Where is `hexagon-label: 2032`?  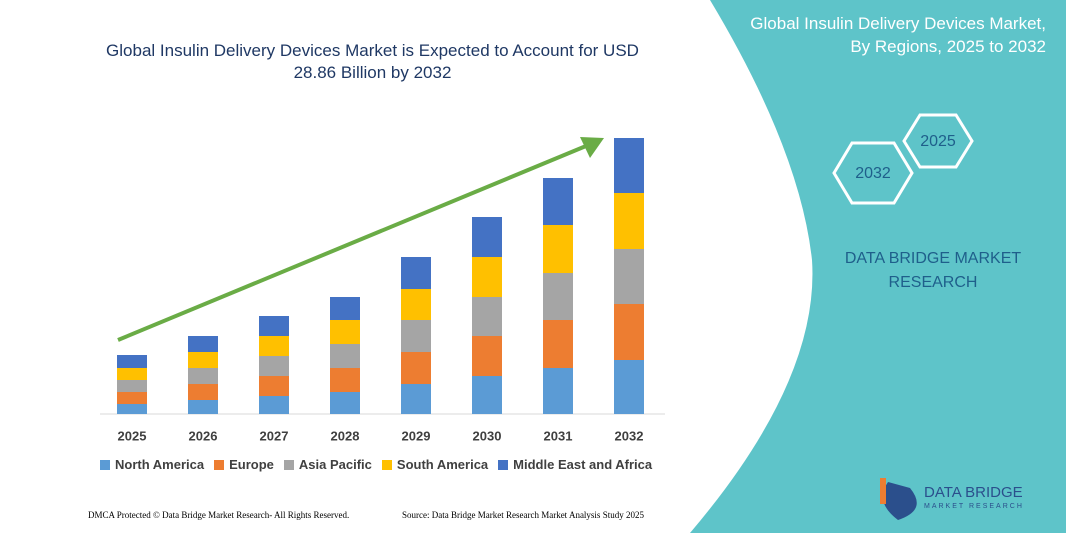 hexagon-label: 2032 is located at coordinates (873, 173).